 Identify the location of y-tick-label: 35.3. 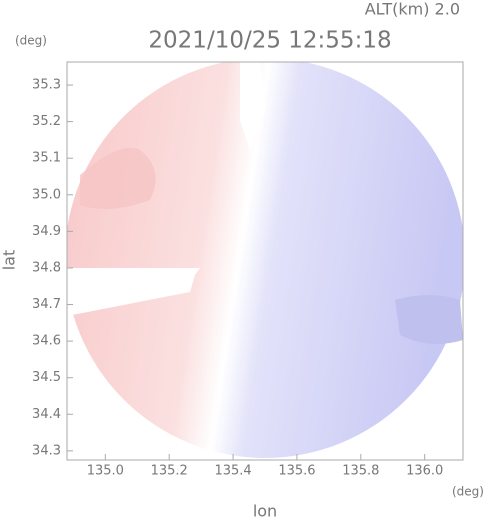
(46, 85).